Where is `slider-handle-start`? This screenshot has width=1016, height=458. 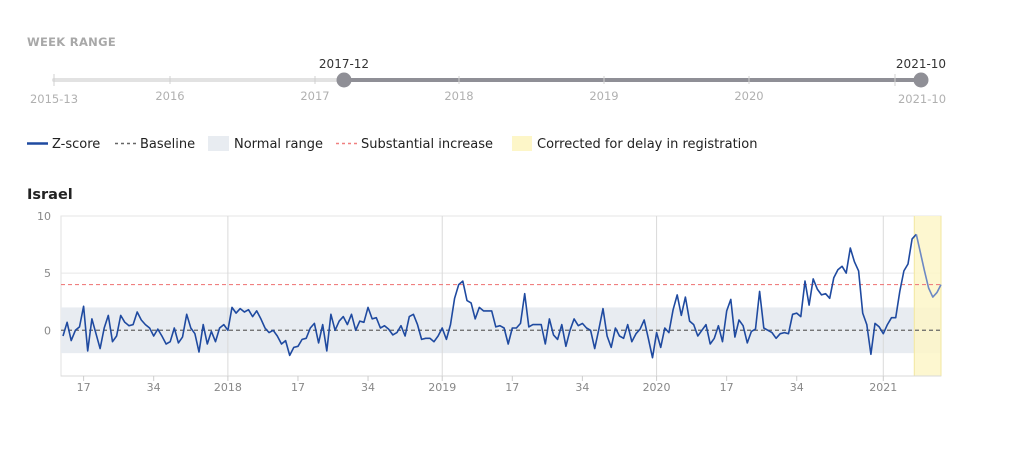
slider-handle-start is located at coordinates (344, 80).